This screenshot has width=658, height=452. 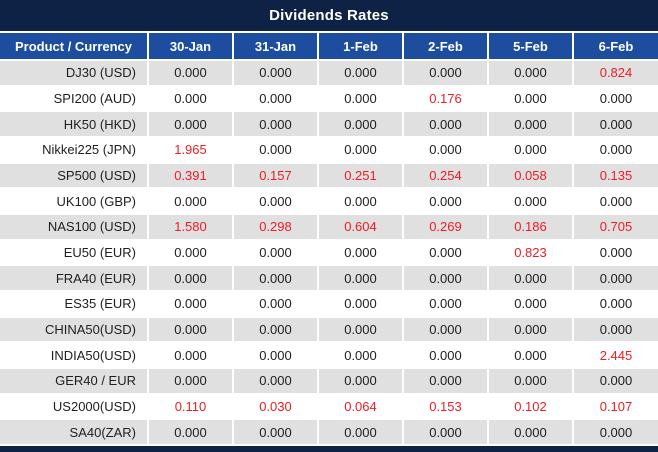 I want to click on dividend-value: 0.824, so click(x=615, y=73).